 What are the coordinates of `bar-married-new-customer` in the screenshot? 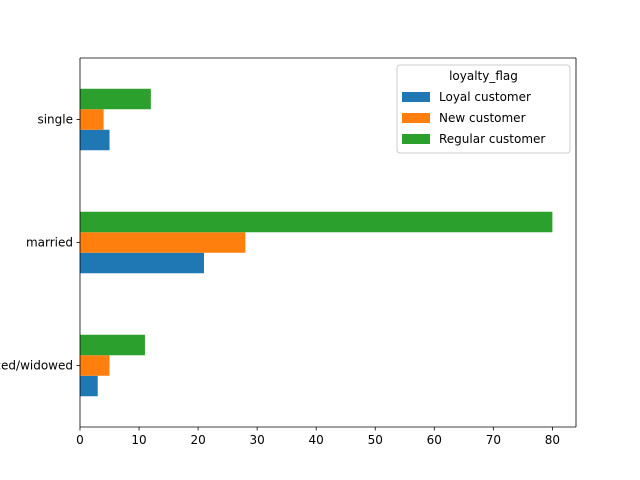 It's located at (163, 242).